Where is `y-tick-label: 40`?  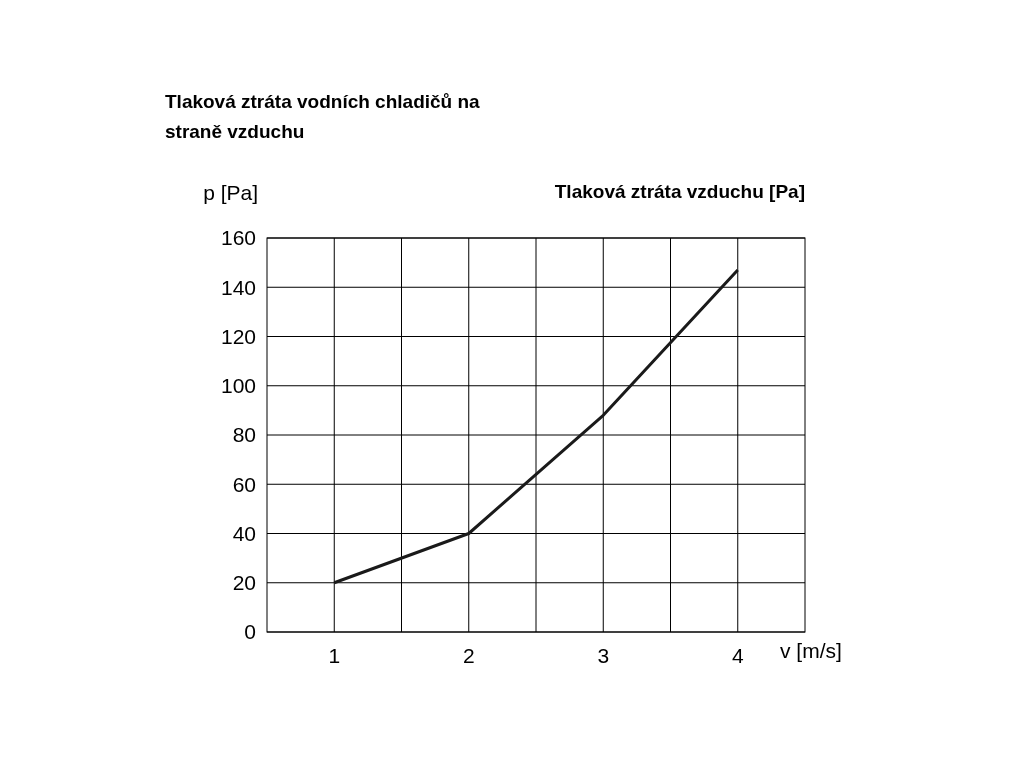
y-tick-label: 40 is located at coordinates (244, 533).